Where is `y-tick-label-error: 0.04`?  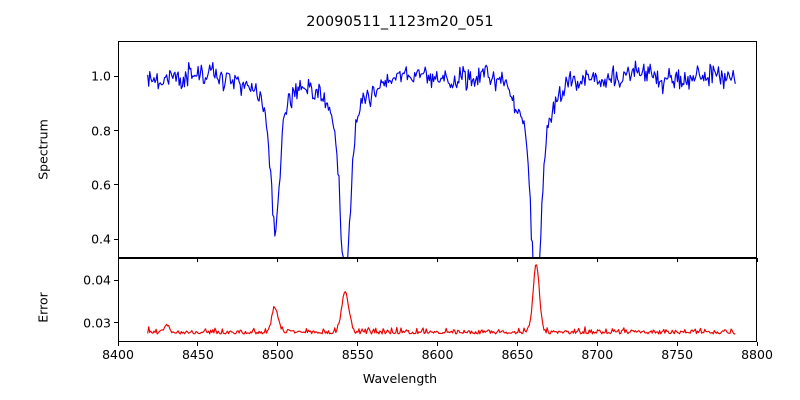
y-tick-label-error: 0.04 is located at coordinates (97, 280).